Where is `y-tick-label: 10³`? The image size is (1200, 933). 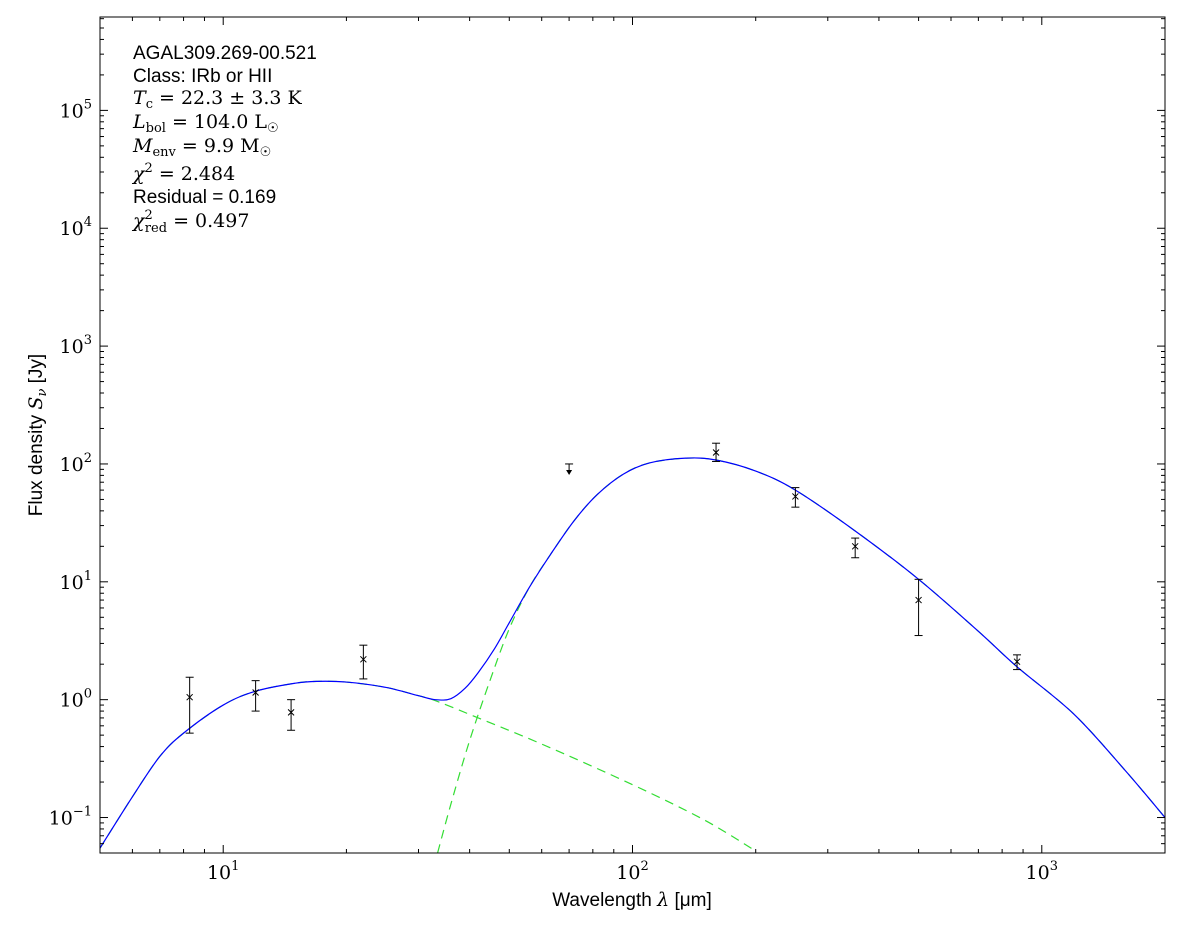
y-tick-label: 10³ is located at coordinates (76, 345).